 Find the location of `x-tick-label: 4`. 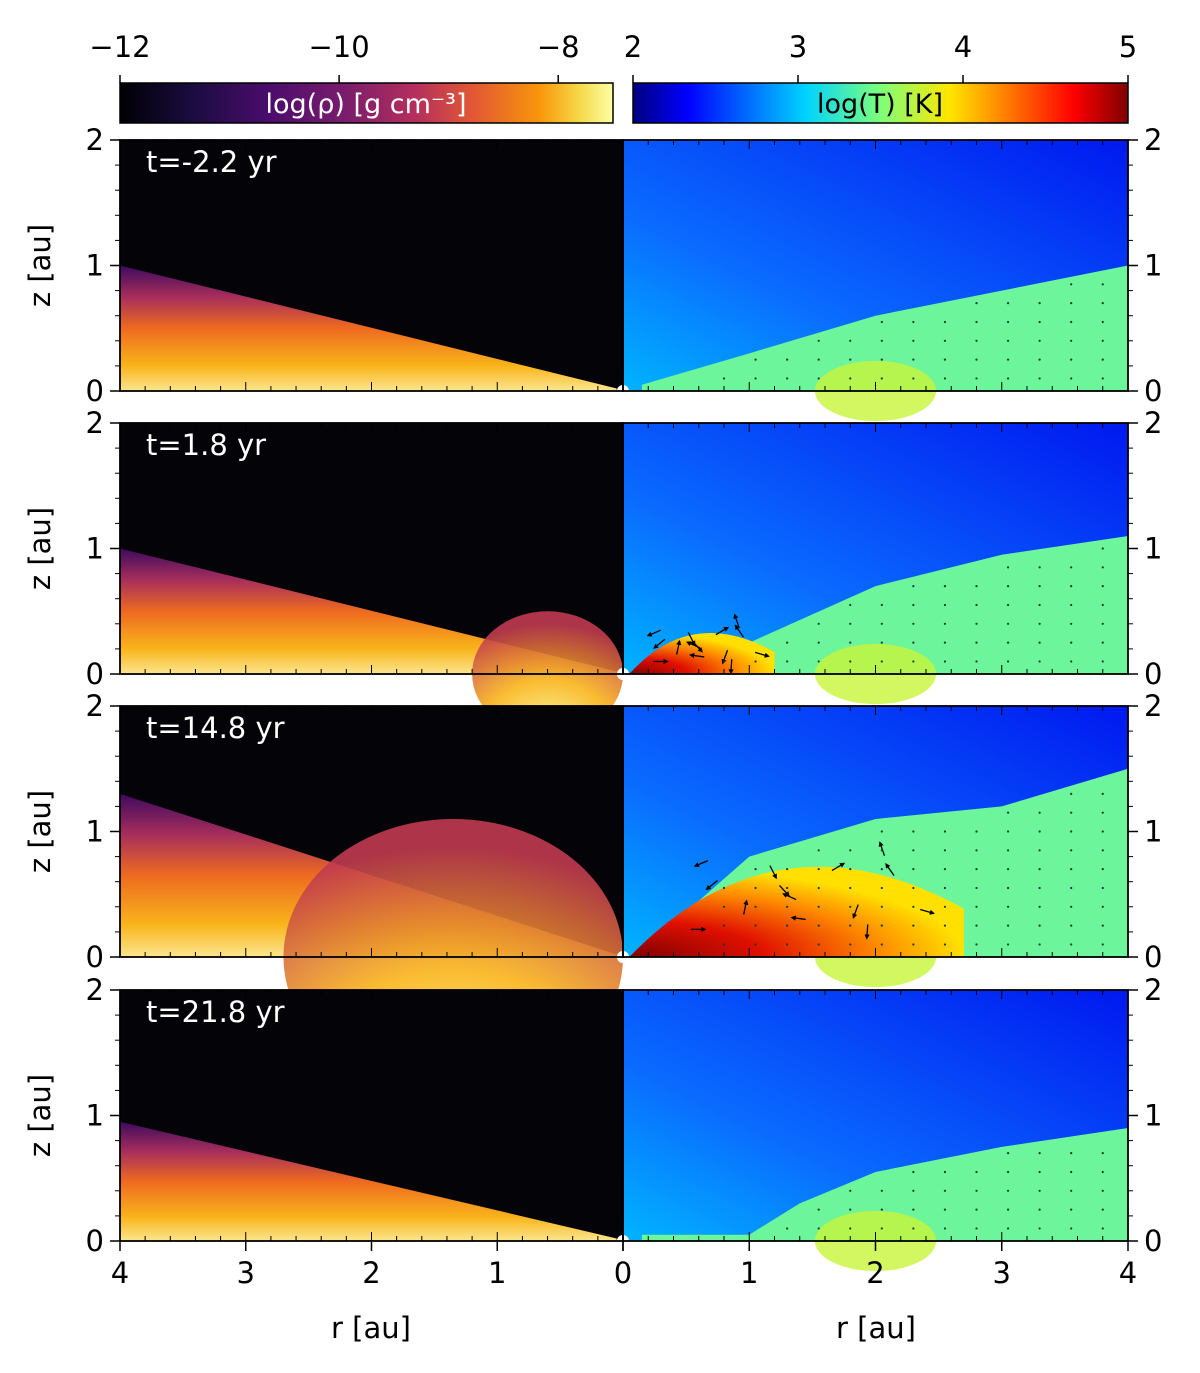

x-tick-label: 4 is located at coordinates (120, 1273).